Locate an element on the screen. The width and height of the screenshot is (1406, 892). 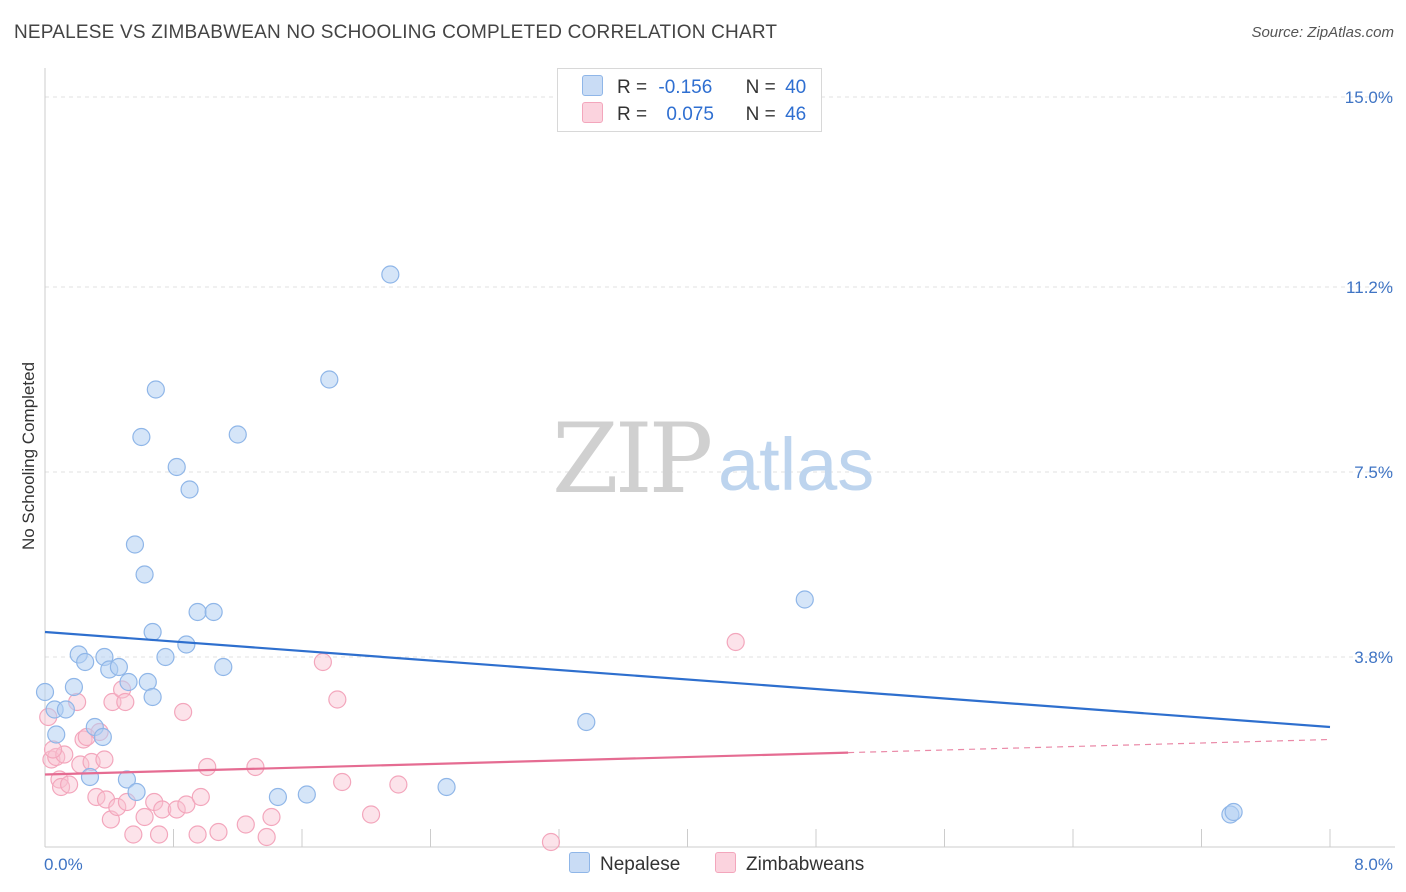
y-tick-label-3: 15.0% is located at coordinates (1369, 97).